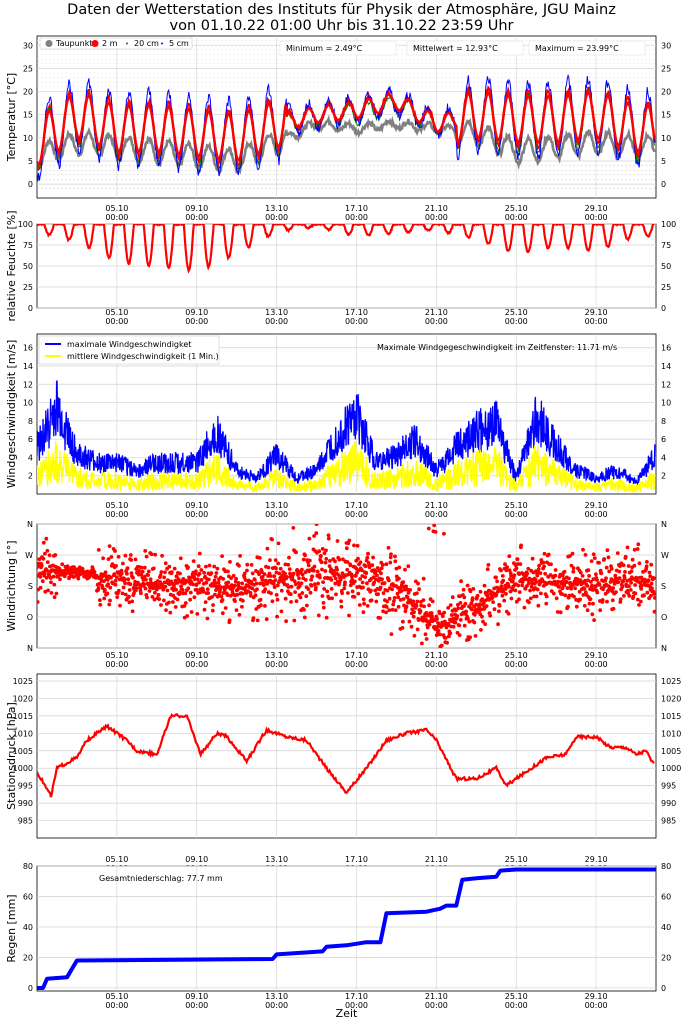 The width and height of the screenshot is (683, 1024). I want to click on y-tick-label-left: 14, so click(28, 366).